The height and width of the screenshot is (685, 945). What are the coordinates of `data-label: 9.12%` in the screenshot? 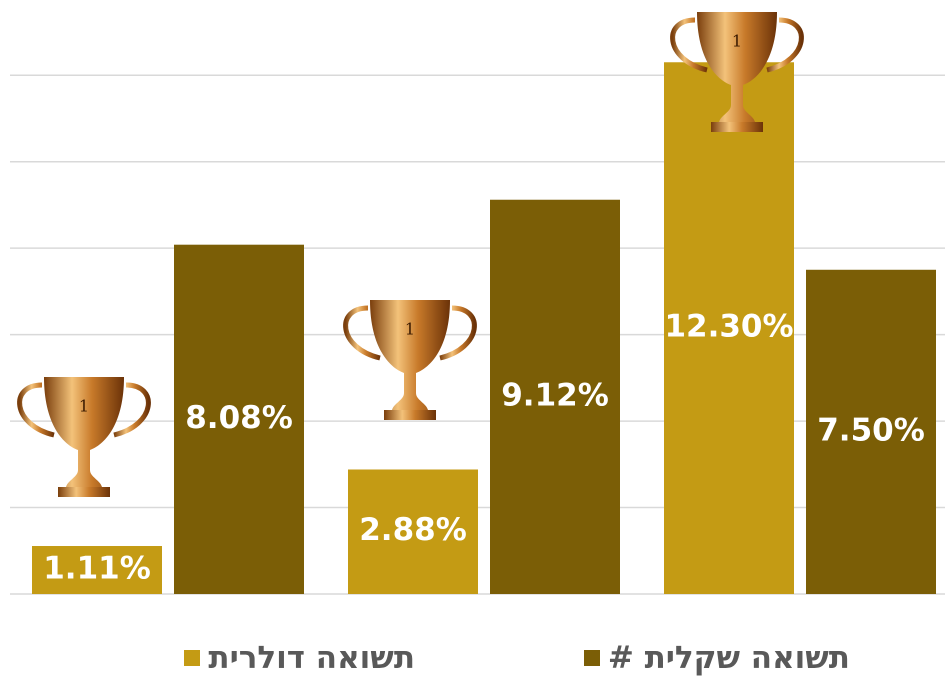 It's located at (555, 395).